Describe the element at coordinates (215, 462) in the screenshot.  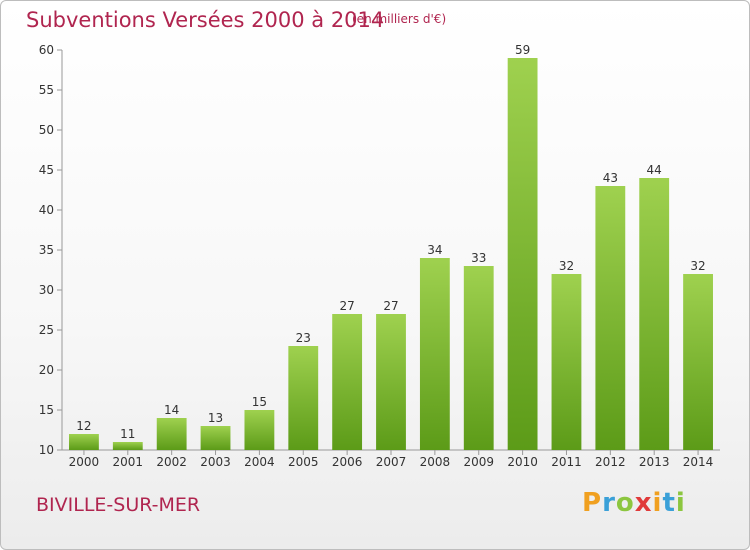
I see `x-tick-label: 2003` at that location.